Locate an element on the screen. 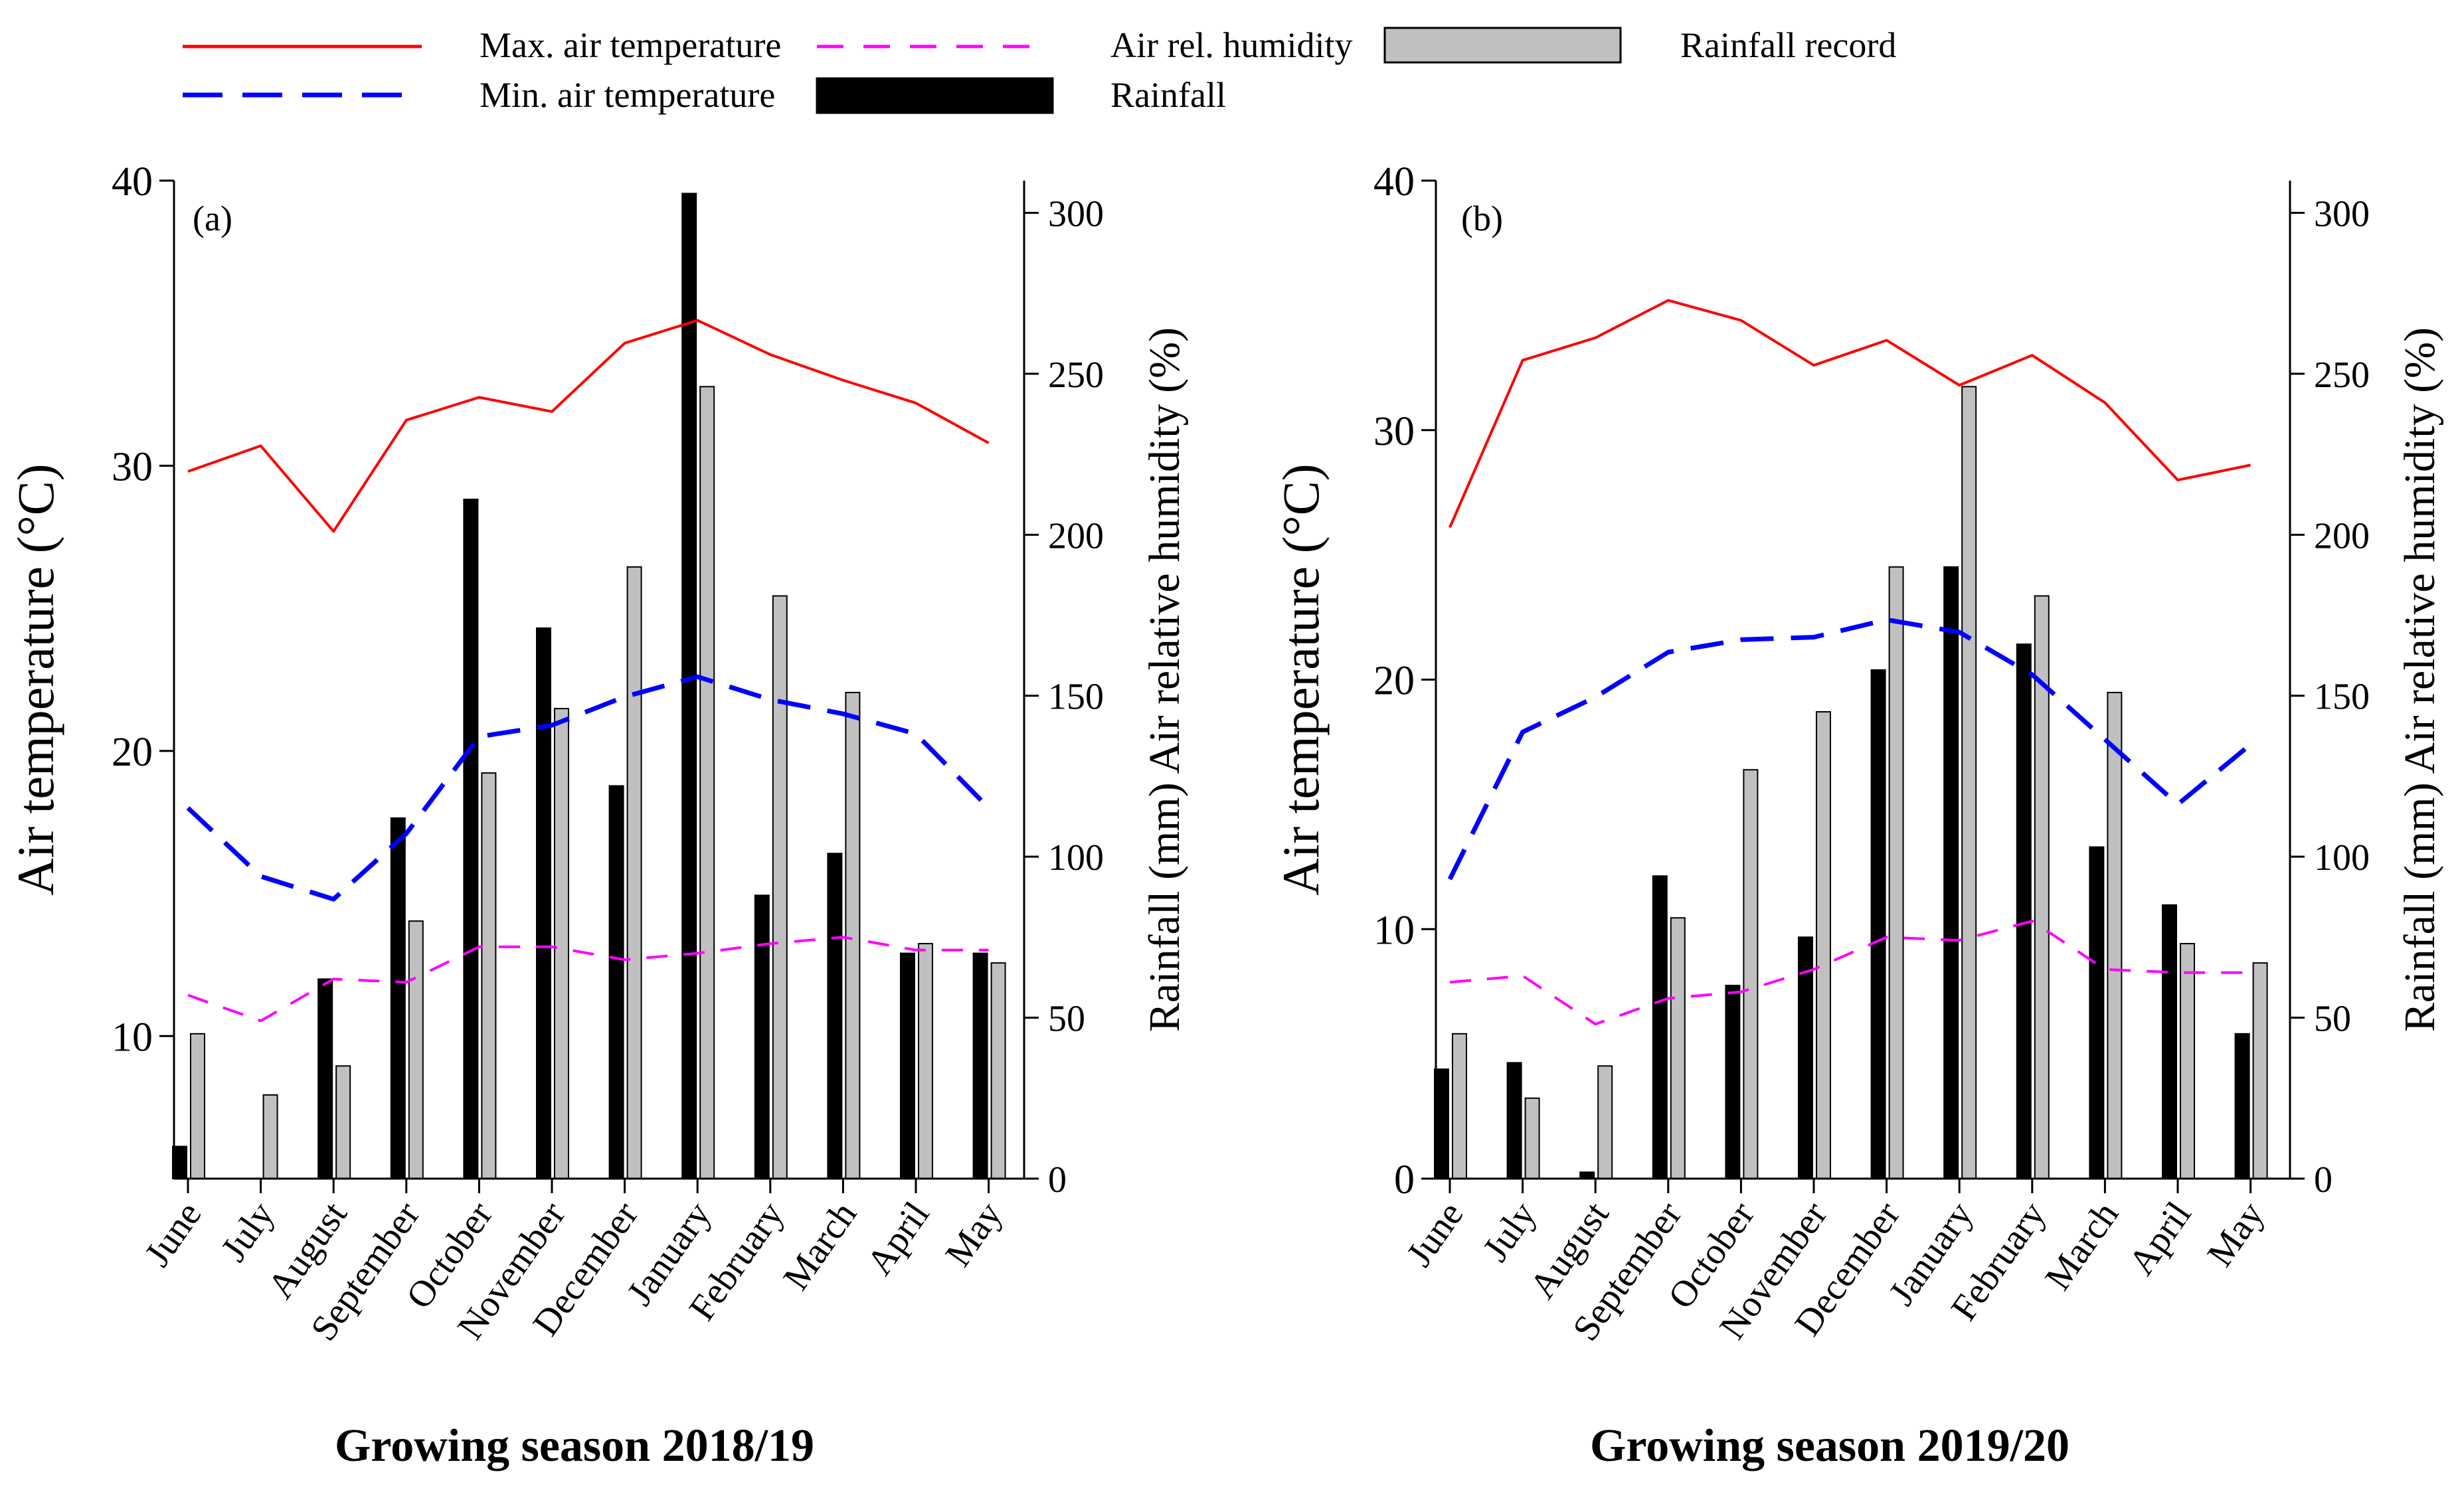  panel-a-right-tick-label-100: 100 is located at coordinates (1076, 857).